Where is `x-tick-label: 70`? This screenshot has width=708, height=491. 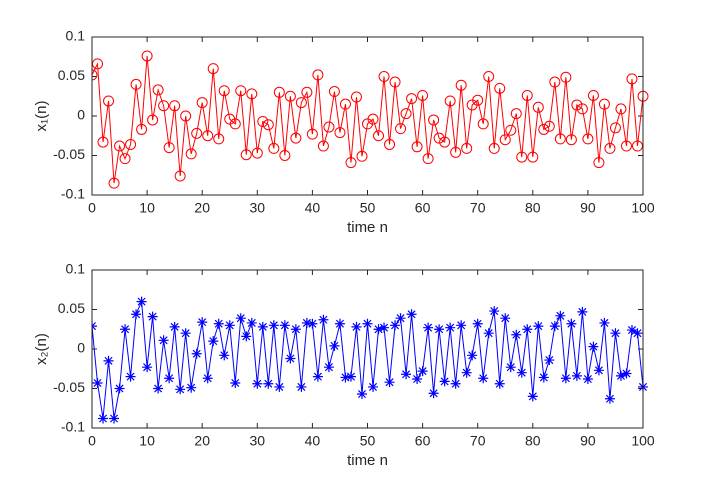 x-tick-label: 70 is located at coordinates (478, 208).